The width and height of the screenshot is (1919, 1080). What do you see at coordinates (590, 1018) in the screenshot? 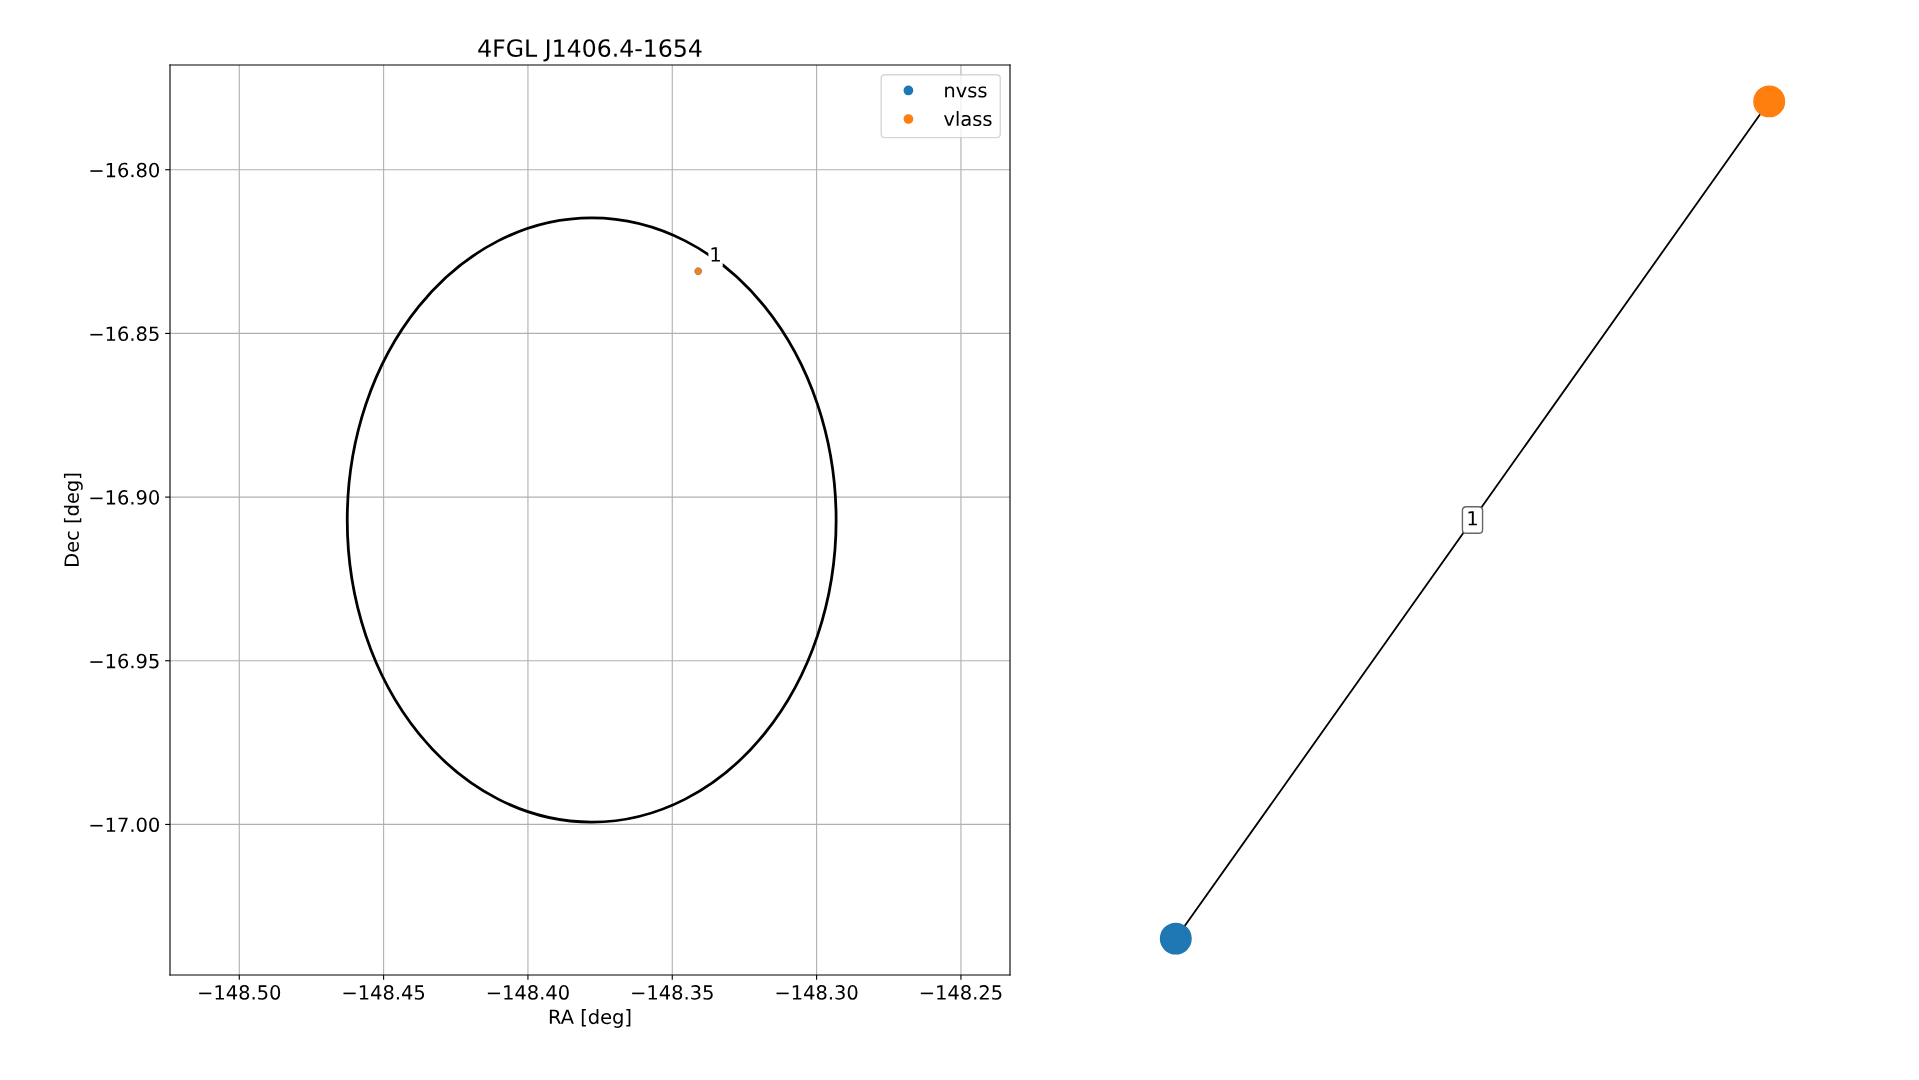
I see `x-axis-title: RA [deg]` at bounding box center [590, 1018].